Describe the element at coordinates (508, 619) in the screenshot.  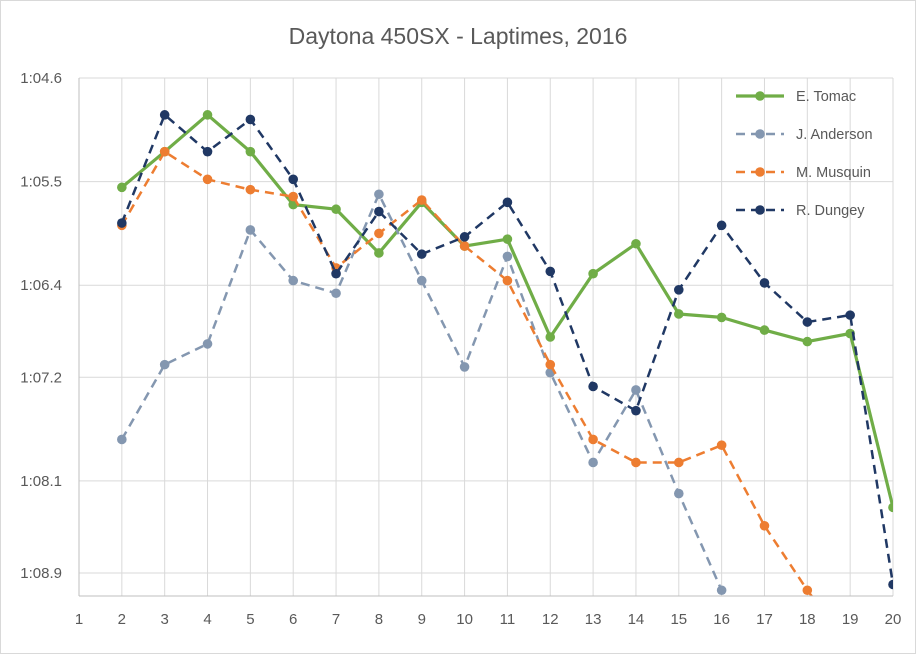
I see `x-tick-label: 11` at that location.